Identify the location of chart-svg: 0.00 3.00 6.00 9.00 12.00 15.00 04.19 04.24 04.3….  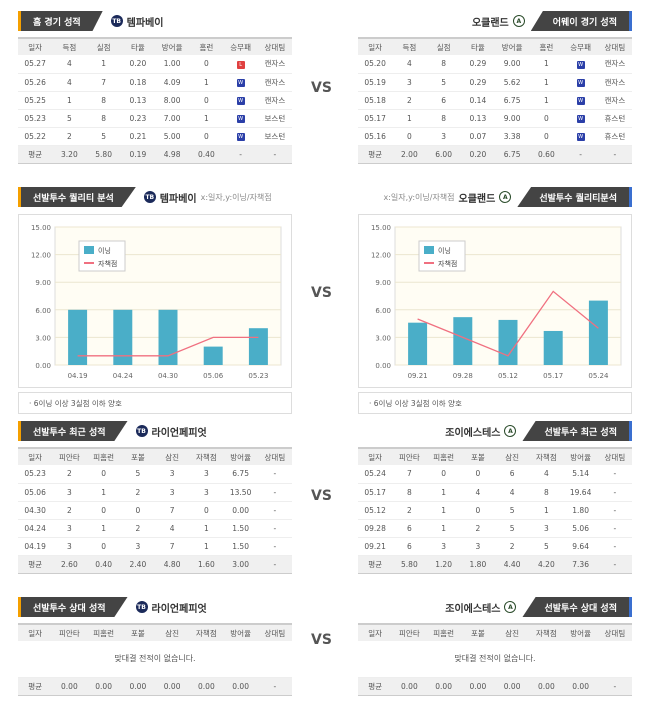
(156, 302).